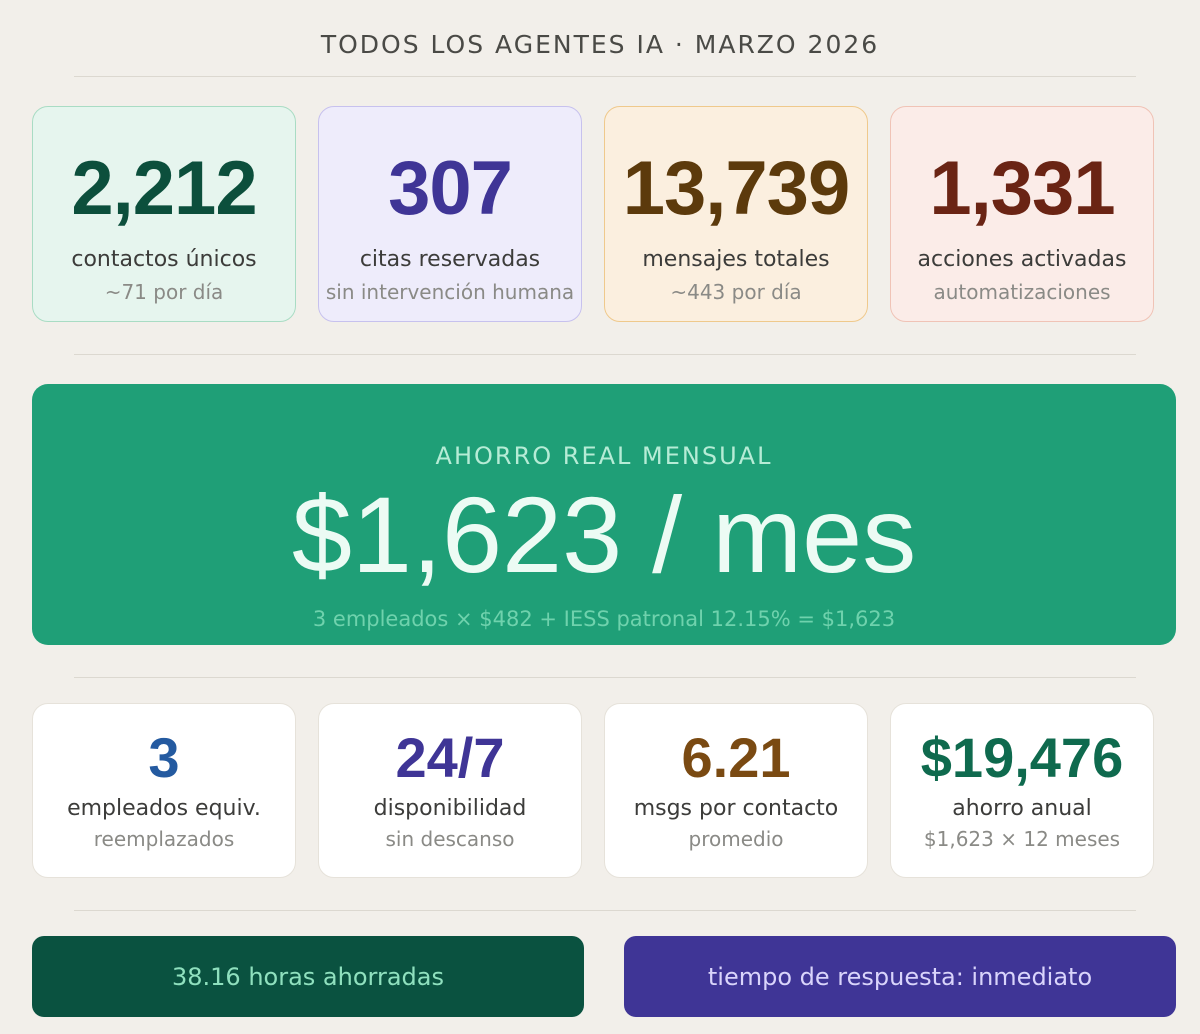 This screenshot has width=1200, height=1034. I want to click on stat-sublabel: reemplazados, so click(164, 839).